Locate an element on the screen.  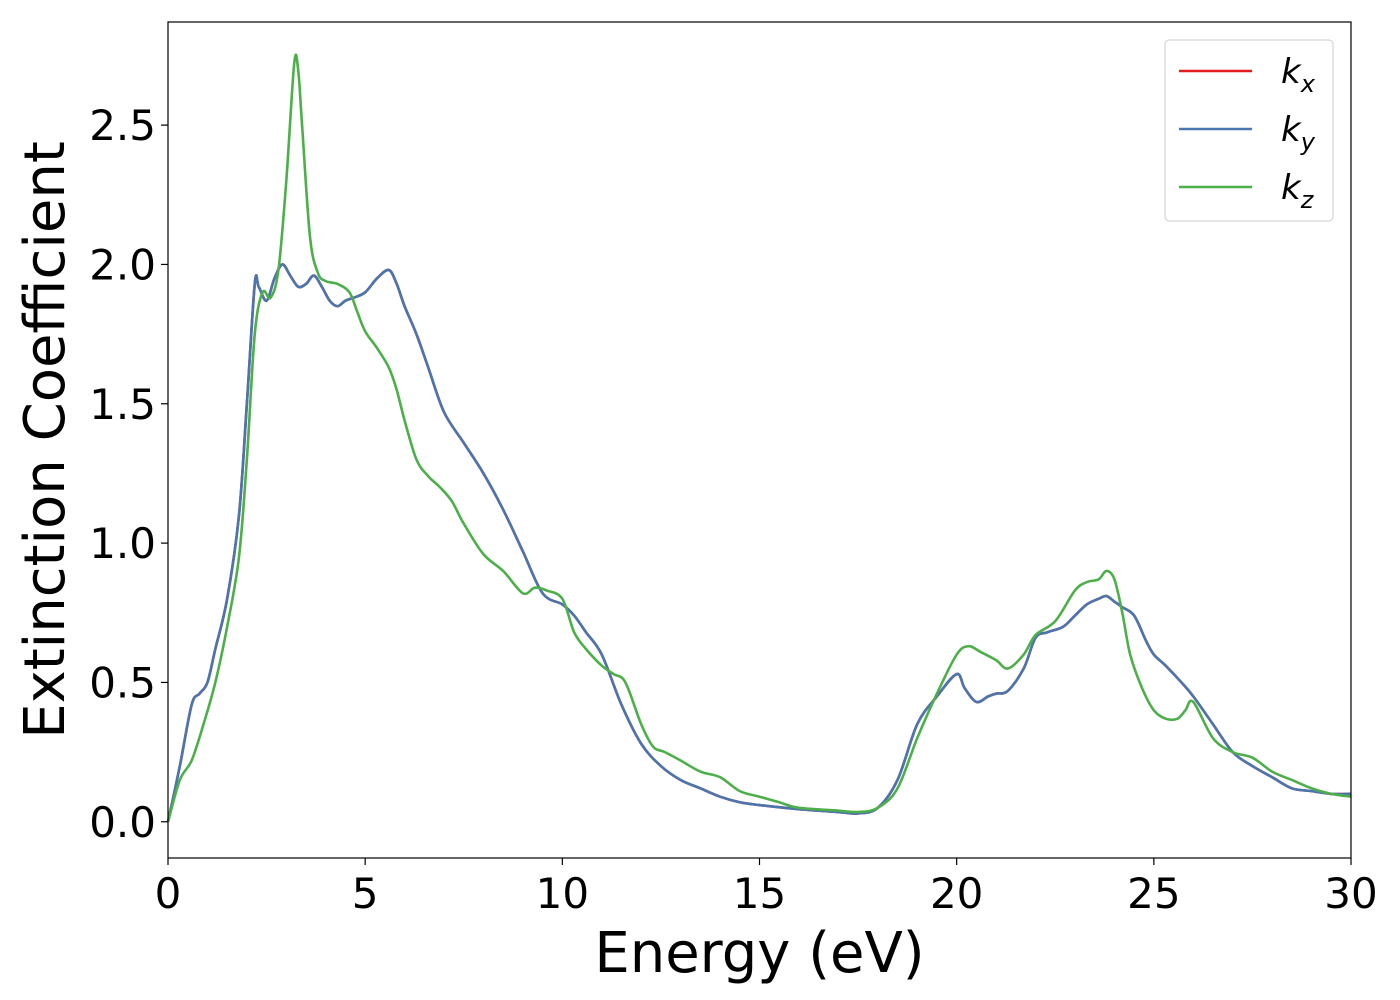
y-axis-title: Extinction Coefficient is located at coordinates (45, 440).